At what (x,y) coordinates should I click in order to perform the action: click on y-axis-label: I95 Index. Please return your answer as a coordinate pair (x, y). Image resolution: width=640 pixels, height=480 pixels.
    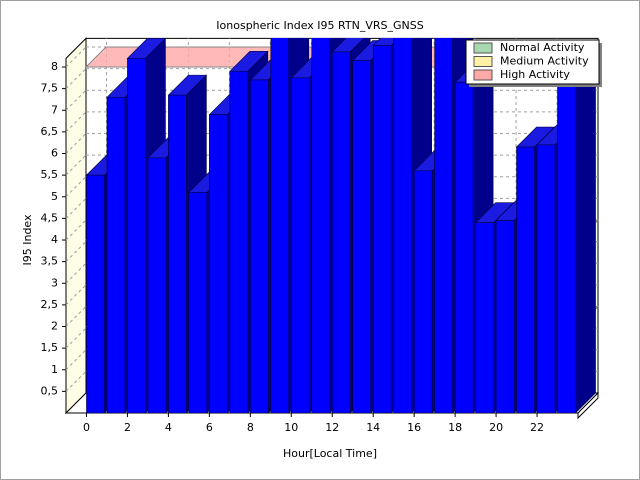
    Looking at the image, I should click on (27, 240).